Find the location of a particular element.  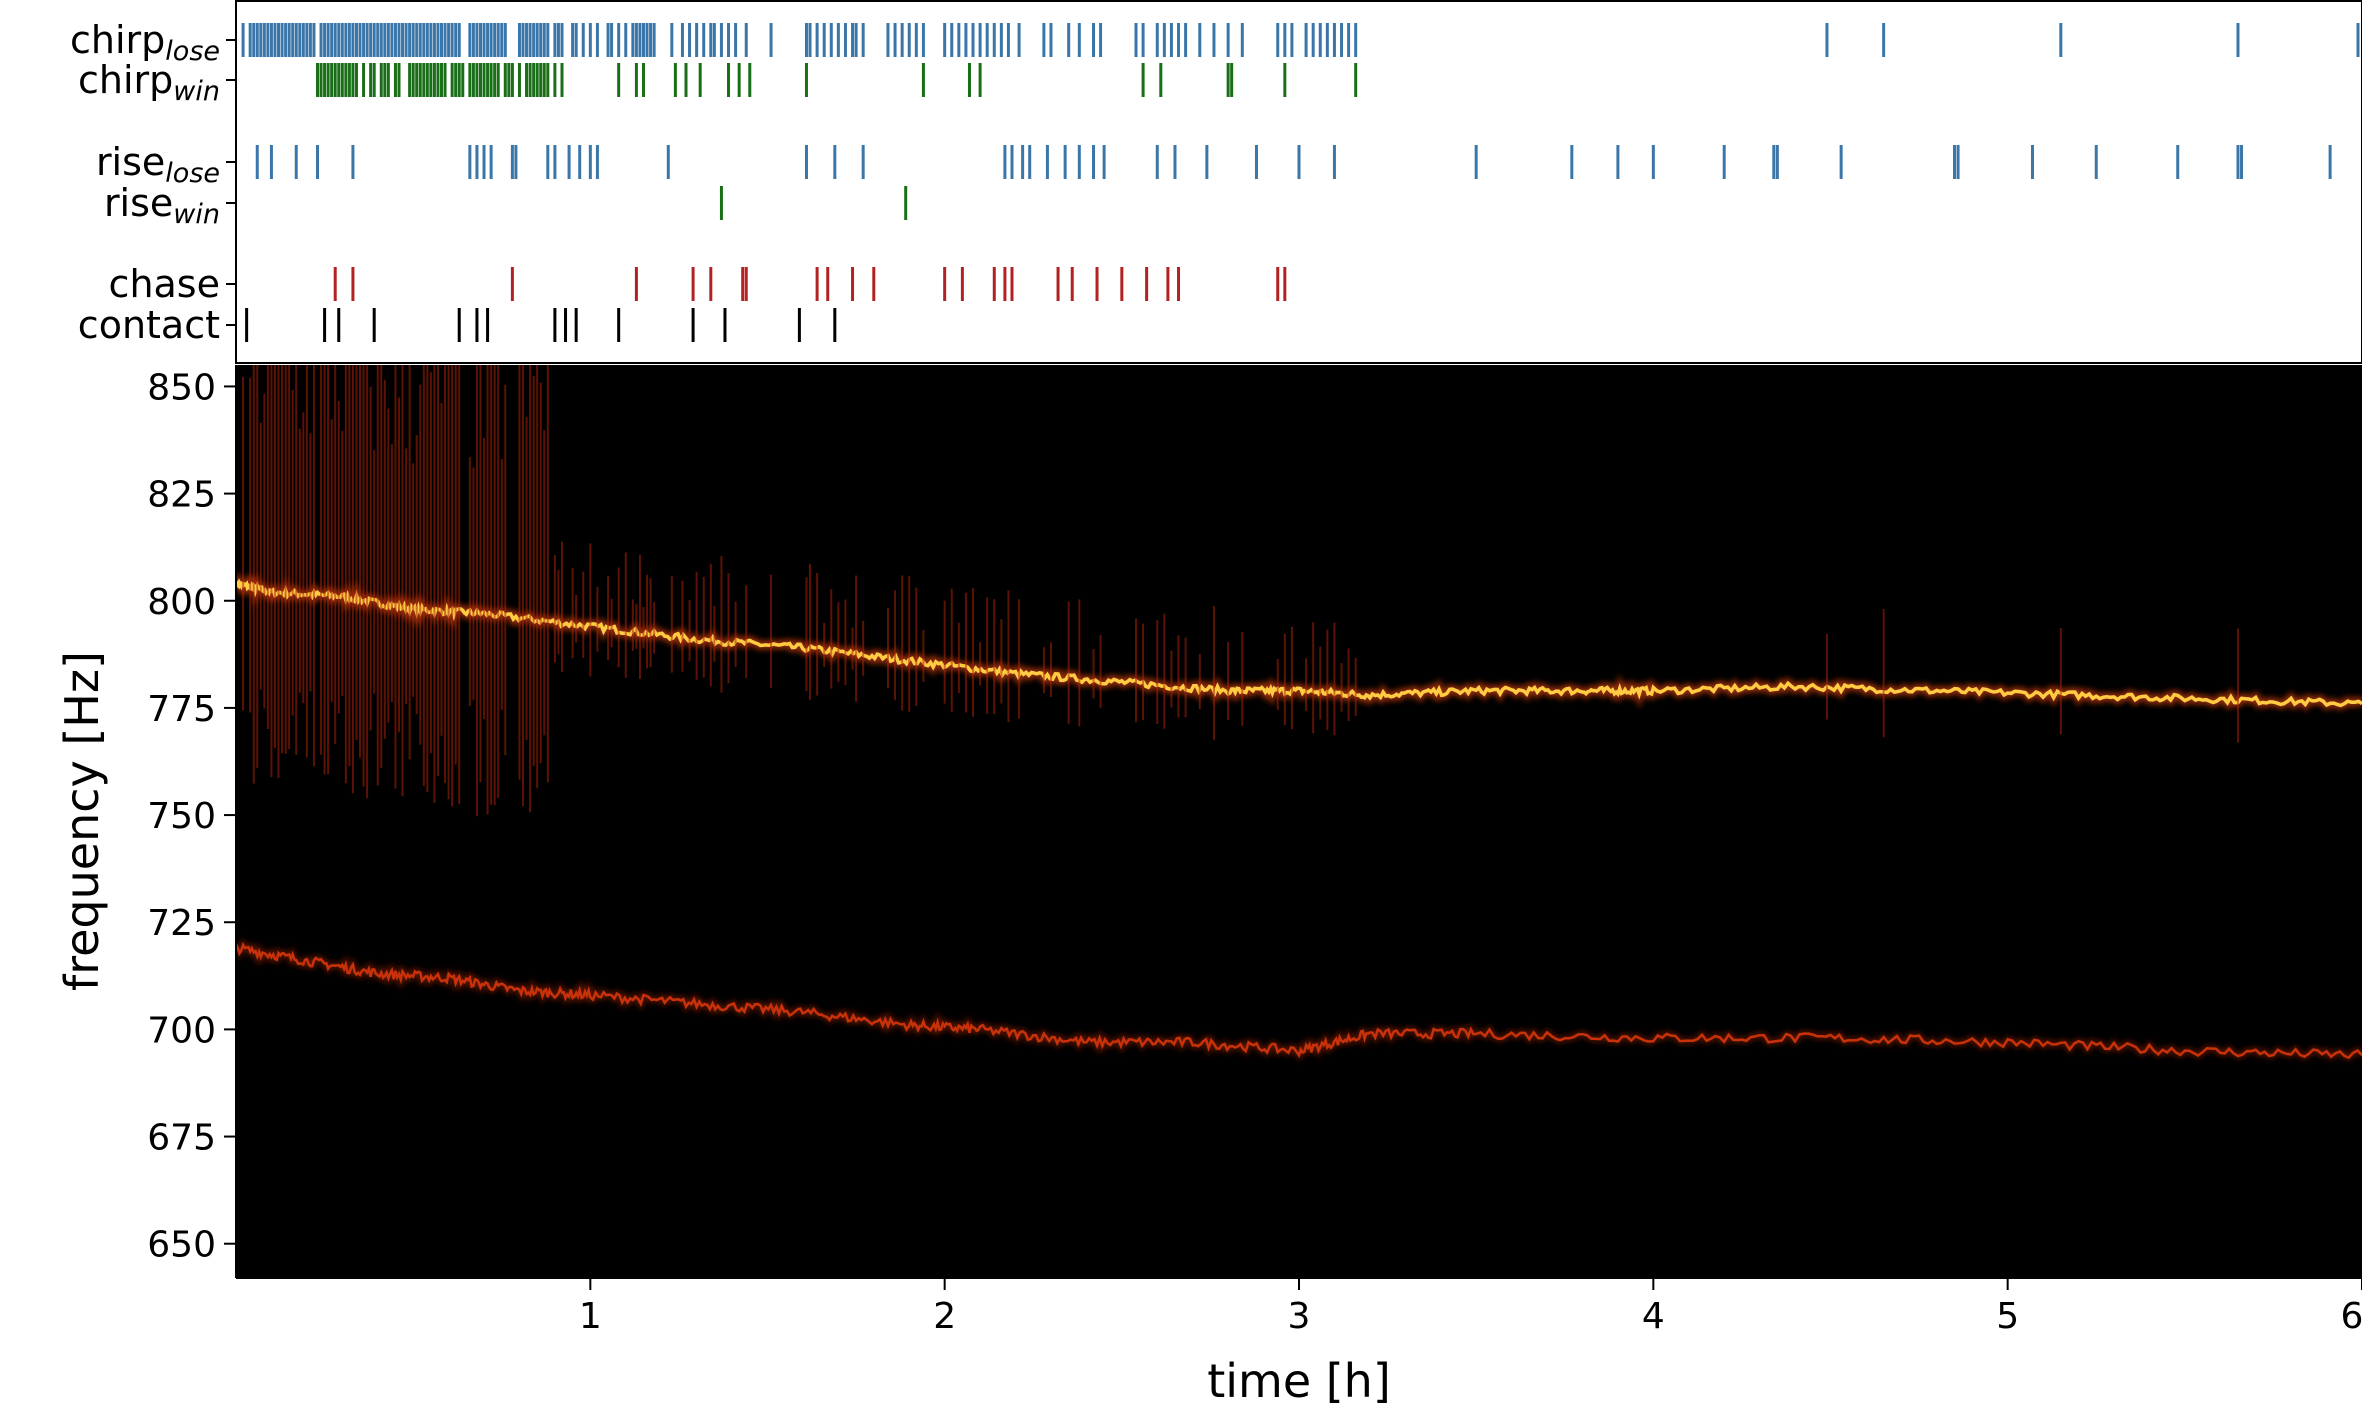

raster-row-label: contact is located at coordinates (149, 325).